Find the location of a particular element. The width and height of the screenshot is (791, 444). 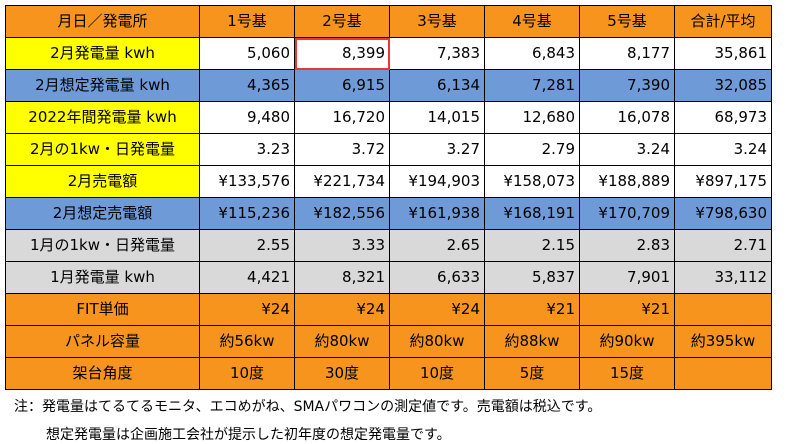

table-cell: 8,177 is located at coordinates (627, 53).